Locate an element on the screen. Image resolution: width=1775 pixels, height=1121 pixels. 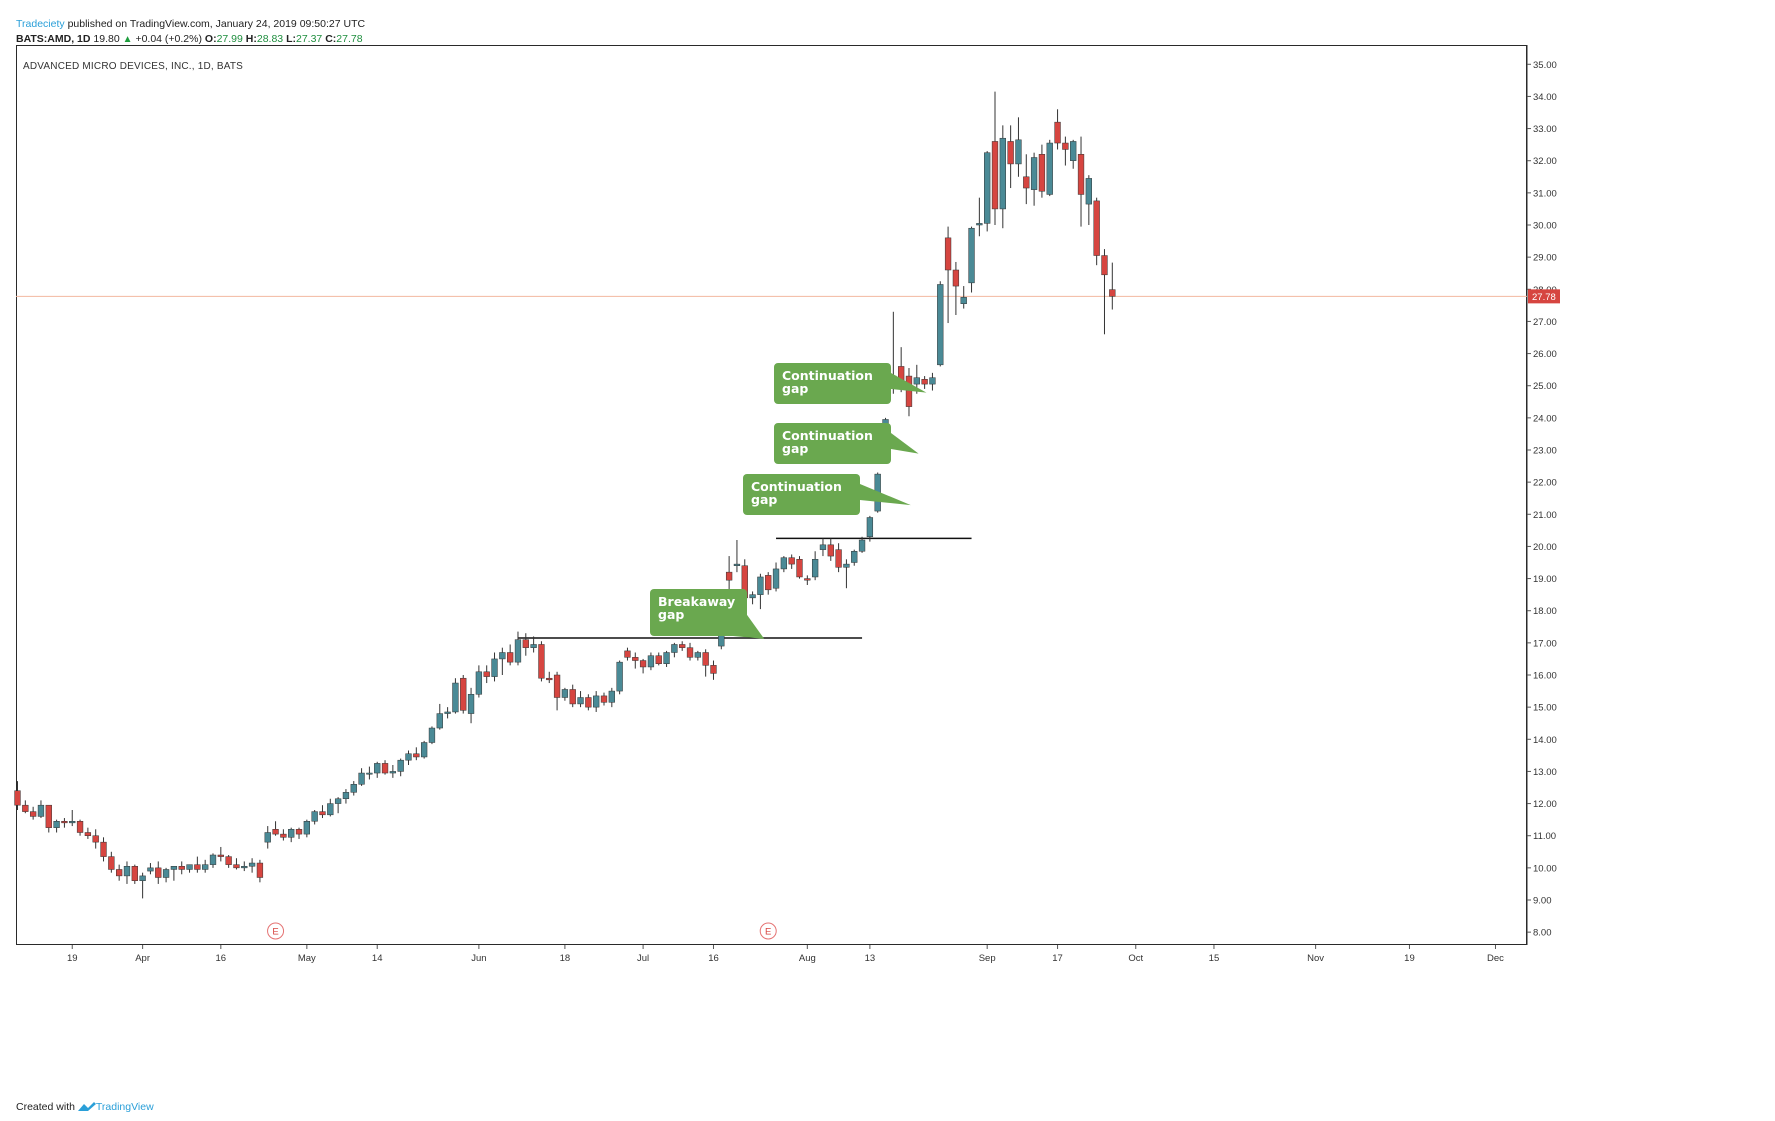
y-tick-label: 15.00 is located at coordinates (1545, 708).